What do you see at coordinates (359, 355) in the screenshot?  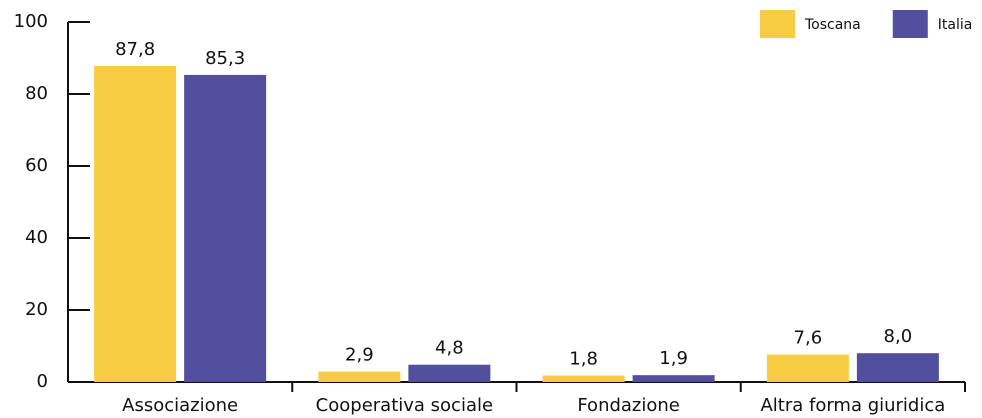 I see `value-label: 2,9` at bounding box center [359, 355].